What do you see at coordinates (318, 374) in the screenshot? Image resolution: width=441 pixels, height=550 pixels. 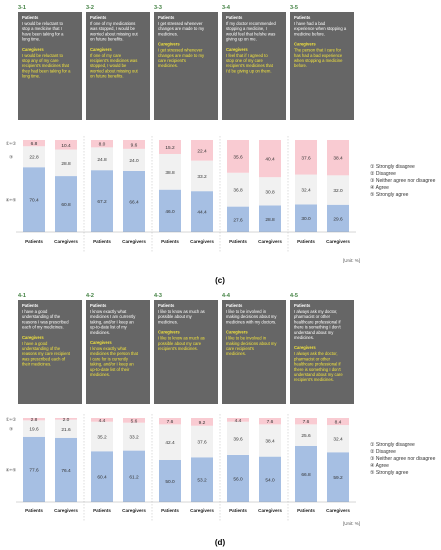 I see `caregivers-statement-line: understand about my care` at bounding box center [318, 374].